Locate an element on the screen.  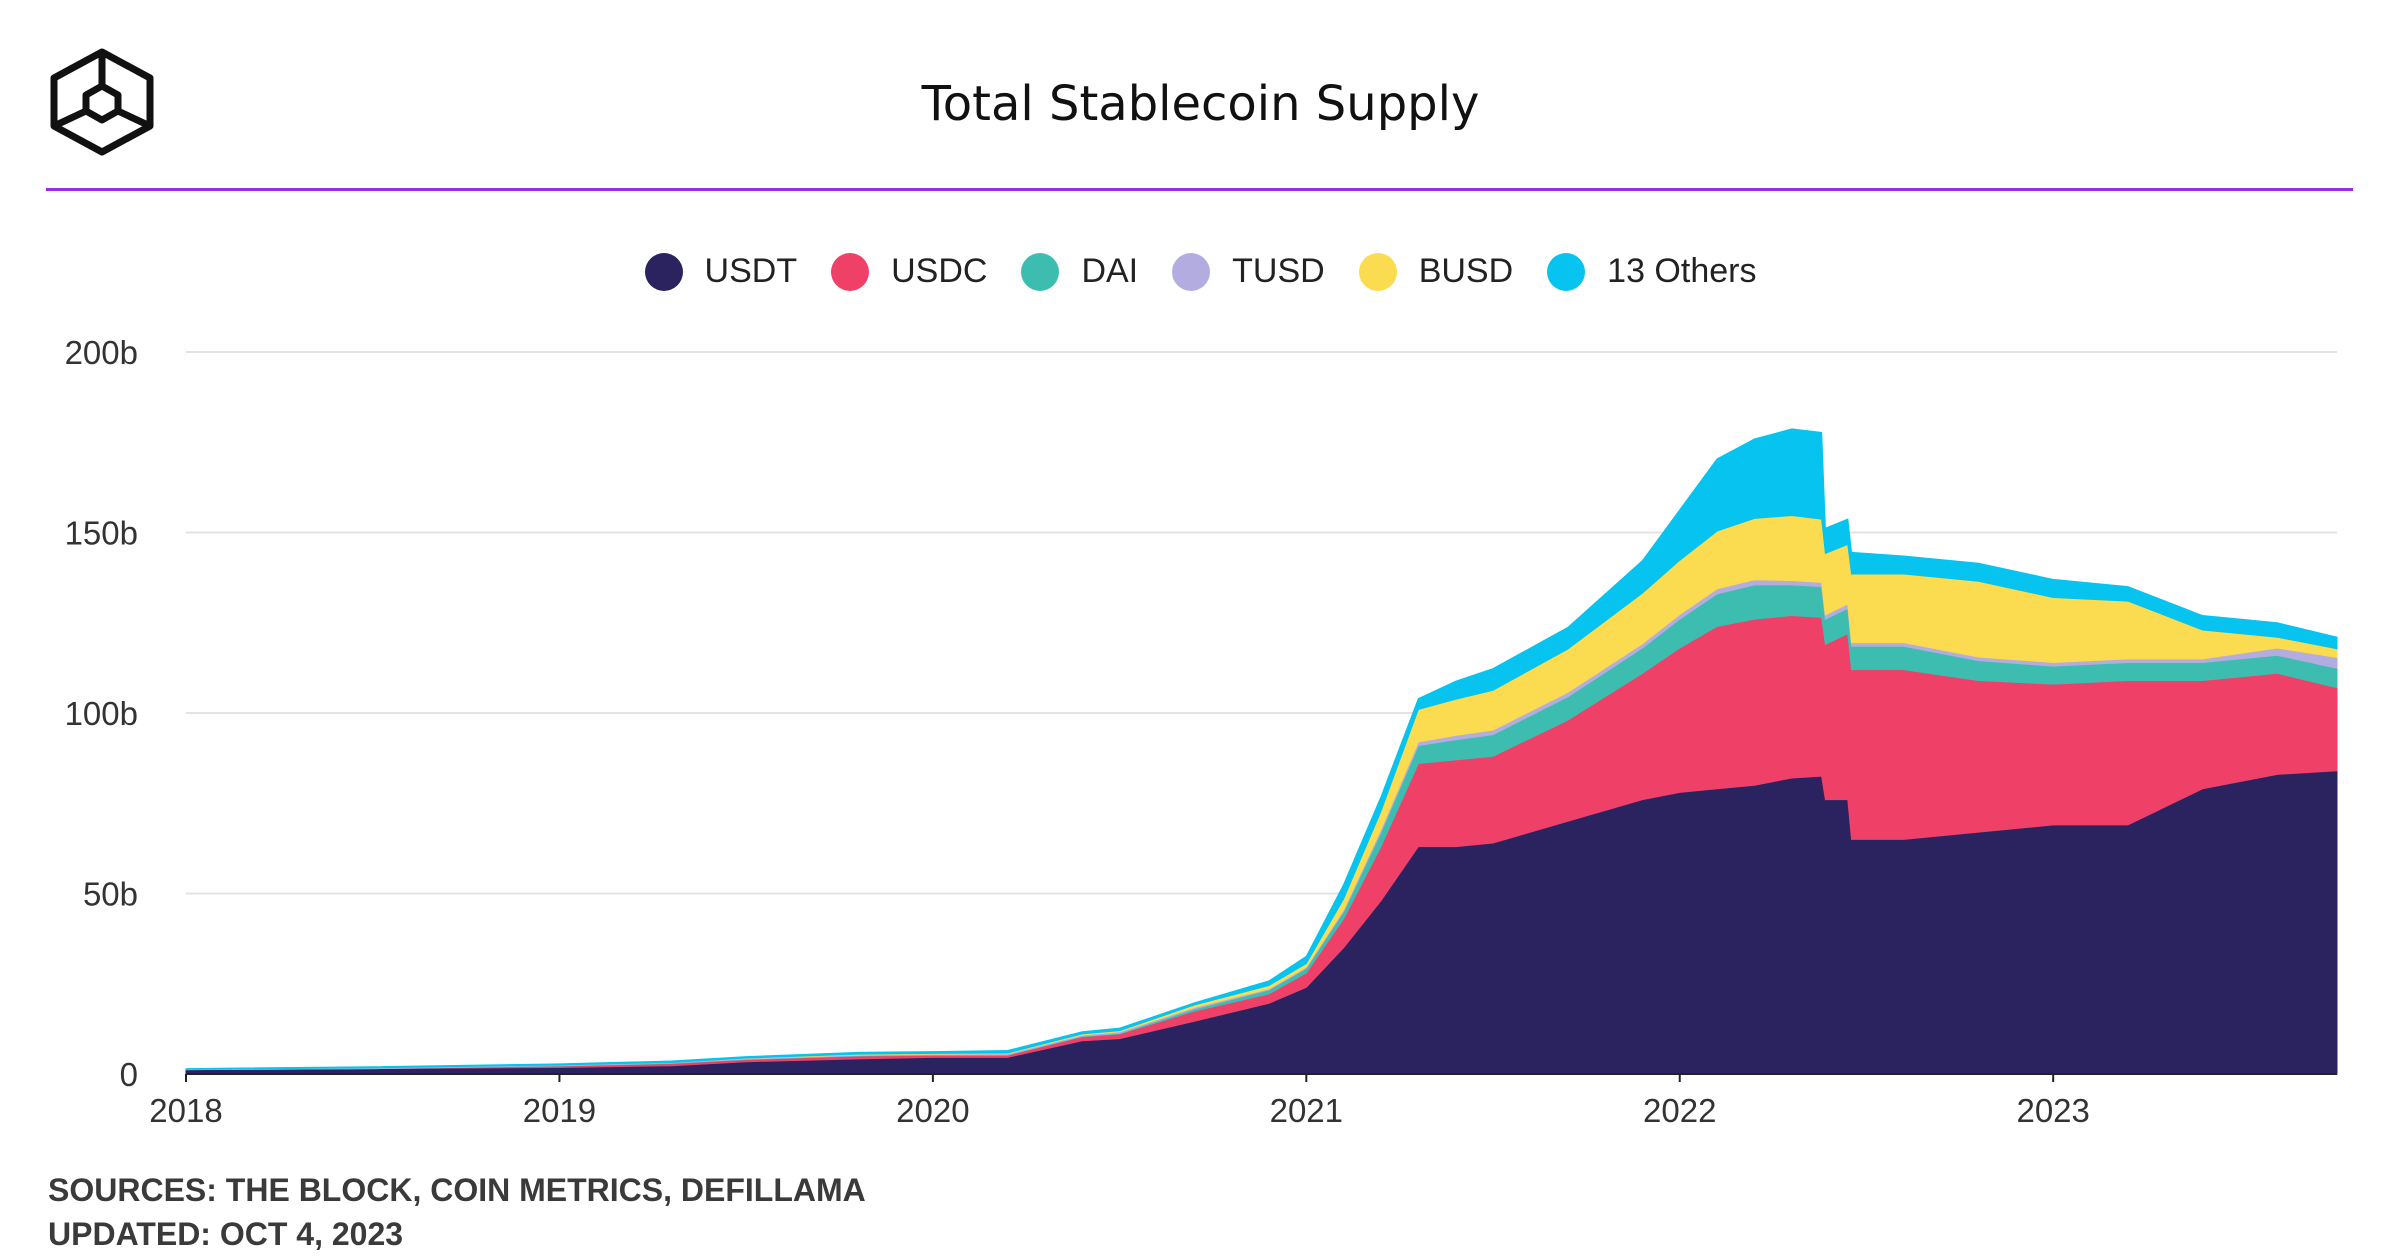
x-tick-label: 2020 is located at coordinates (932, 1110).